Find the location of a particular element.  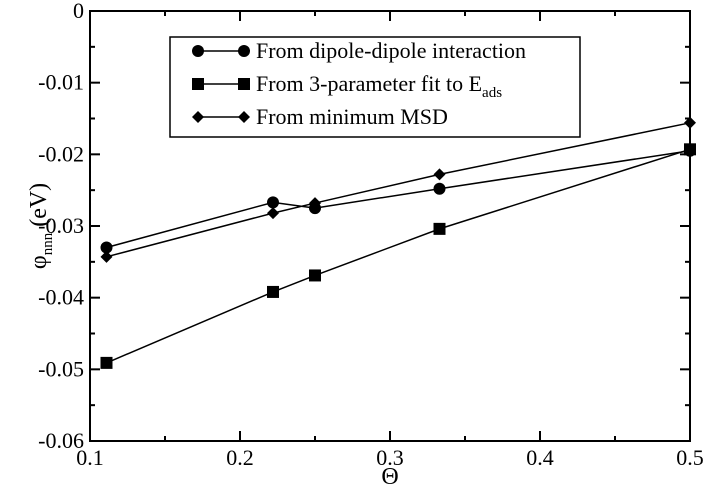

legend-label-fit: From 3-parameter fit to Eads is located at coordinates (379, 86).